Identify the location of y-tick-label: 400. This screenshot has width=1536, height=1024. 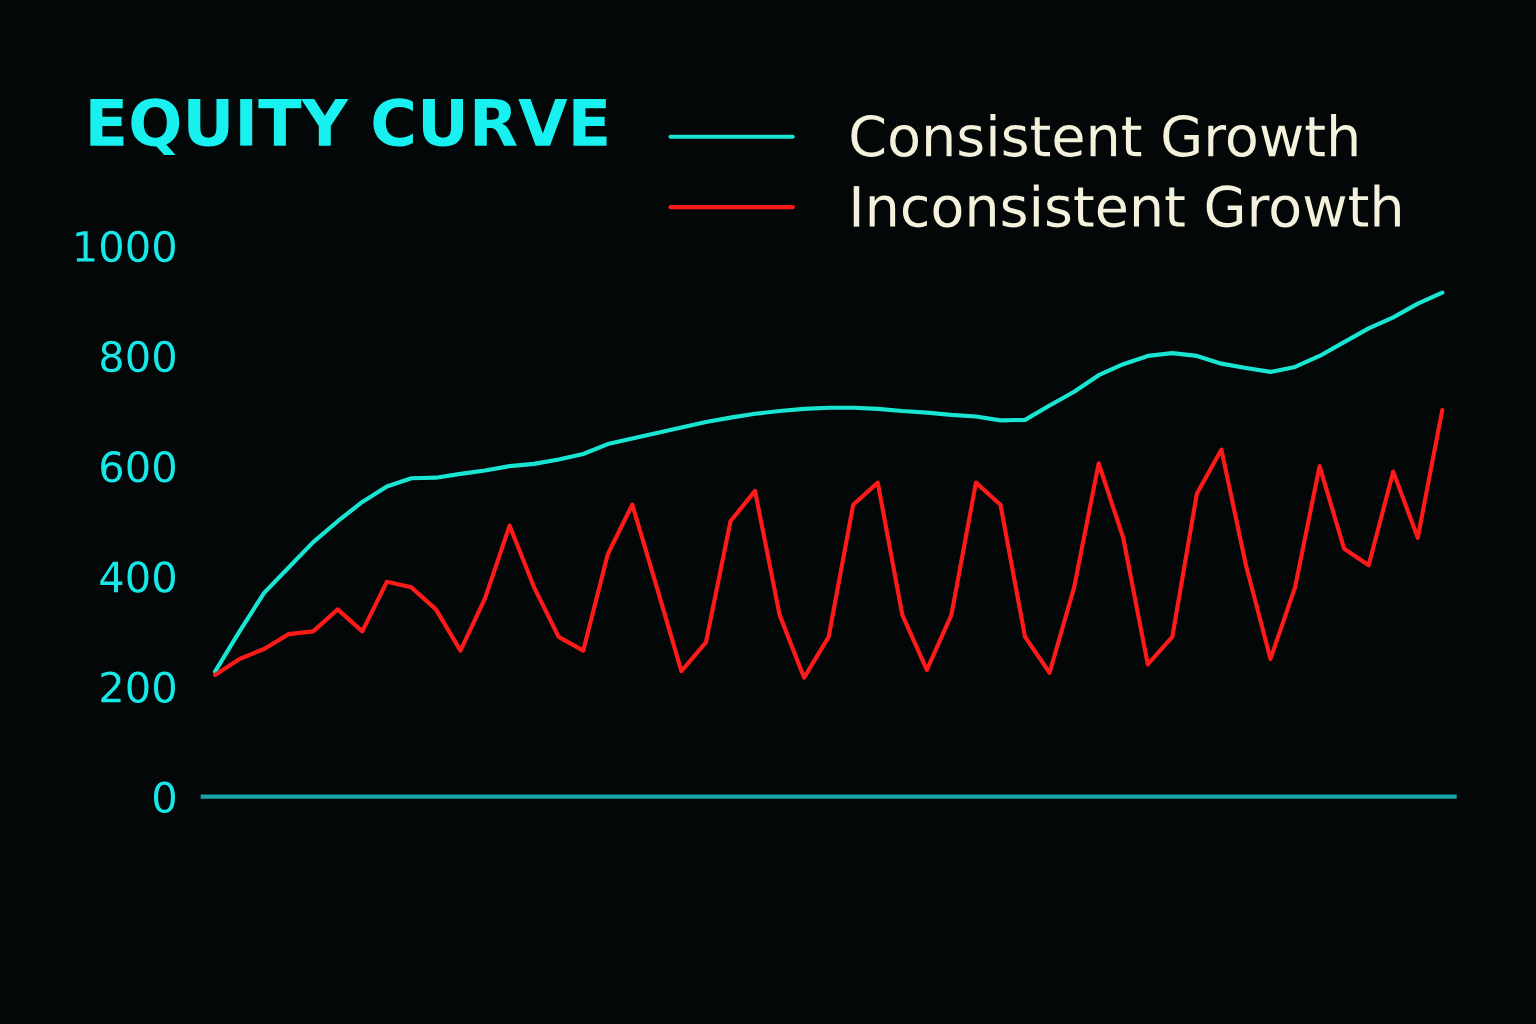
(137, 577).